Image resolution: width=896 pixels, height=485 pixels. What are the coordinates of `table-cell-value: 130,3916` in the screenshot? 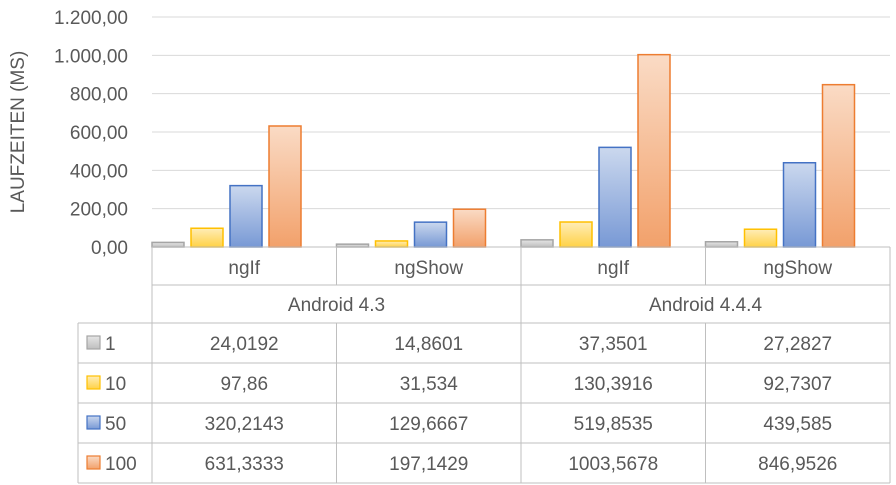 It's located at (613, 384).